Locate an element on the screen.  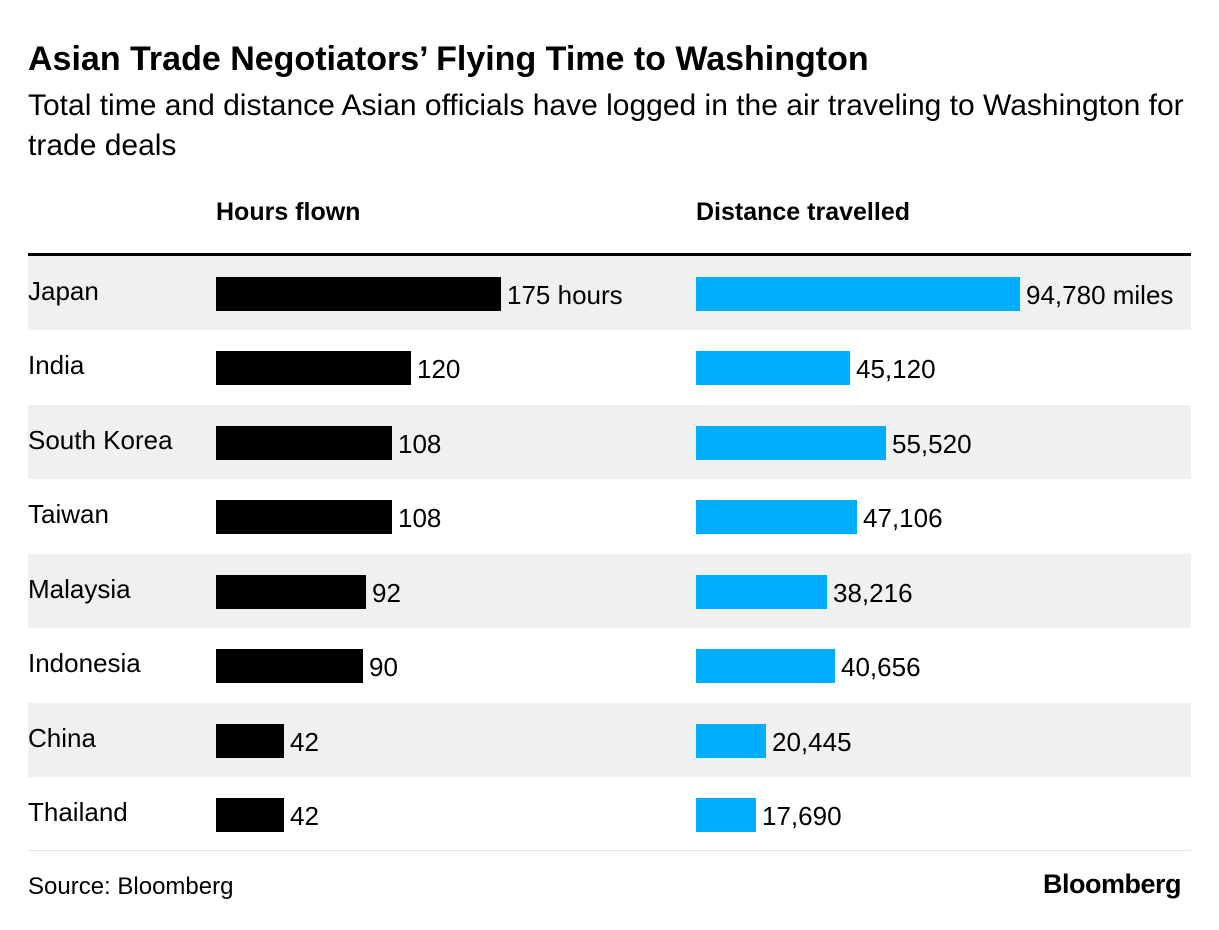
hours-column-header: Hours flown is located at coordinates (288, 212).